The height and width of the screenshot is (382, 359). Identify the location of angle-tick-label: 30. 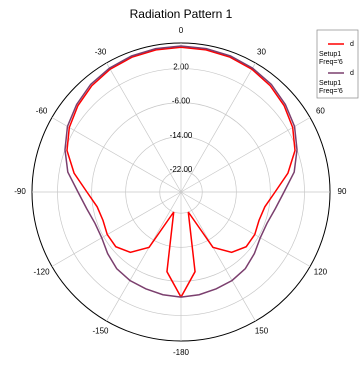
(261, 52).